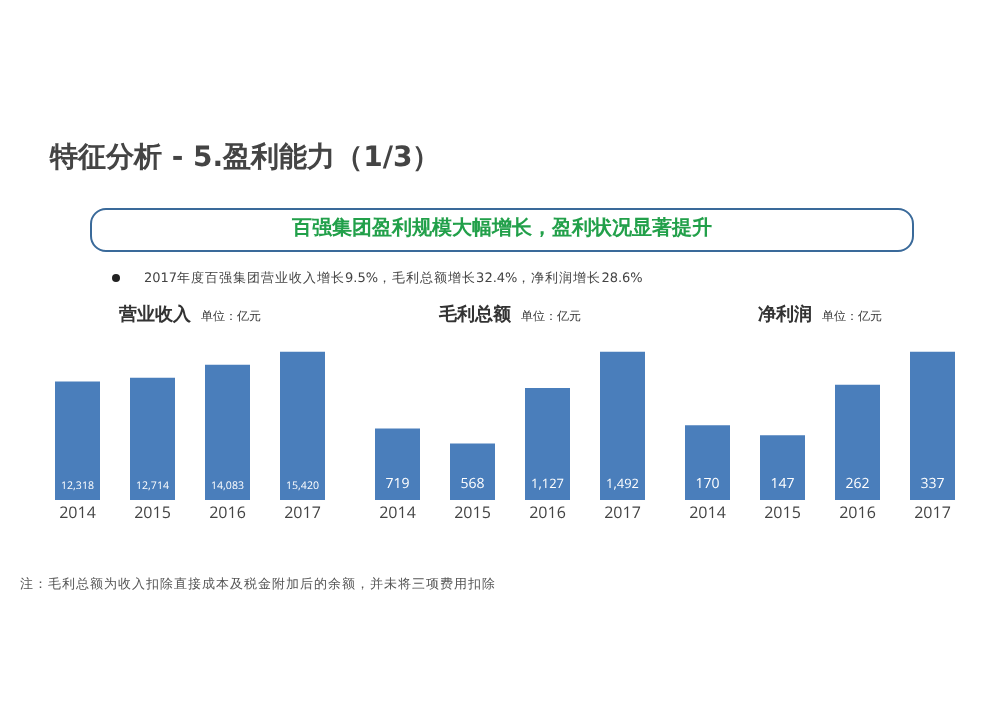 The width and height of the screenshot is (1000, 724). I want to click on chart-title: 净利润, so click(785, 312).